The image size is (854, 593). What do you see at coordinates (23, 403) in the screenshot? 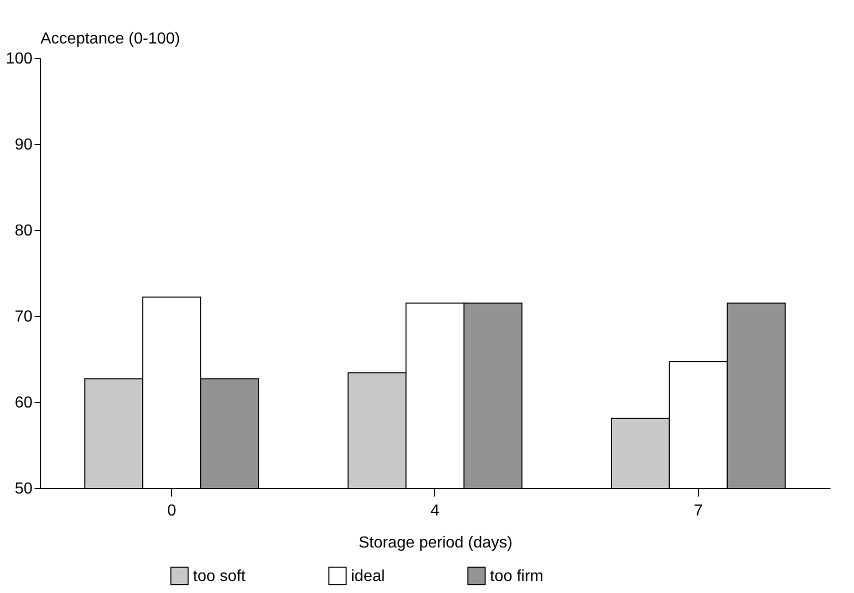
I see `y-tick-label: 60` at bounding box center [23, 403].